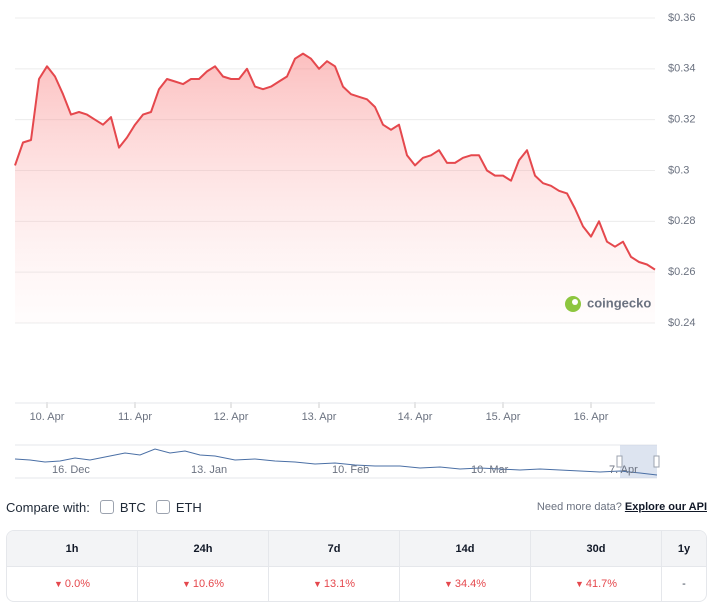 The width and height of the screenshot is (713, 602). What do you see at coordinates (231, 417) in the screenshot?
I see `x-tick-label: 12. Apr` at bounding box center [231, 417].